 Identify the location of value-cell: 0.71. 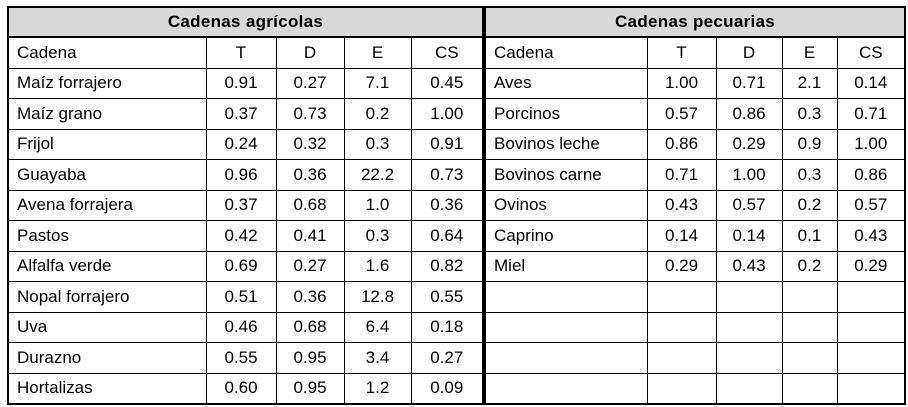
(749, 83).